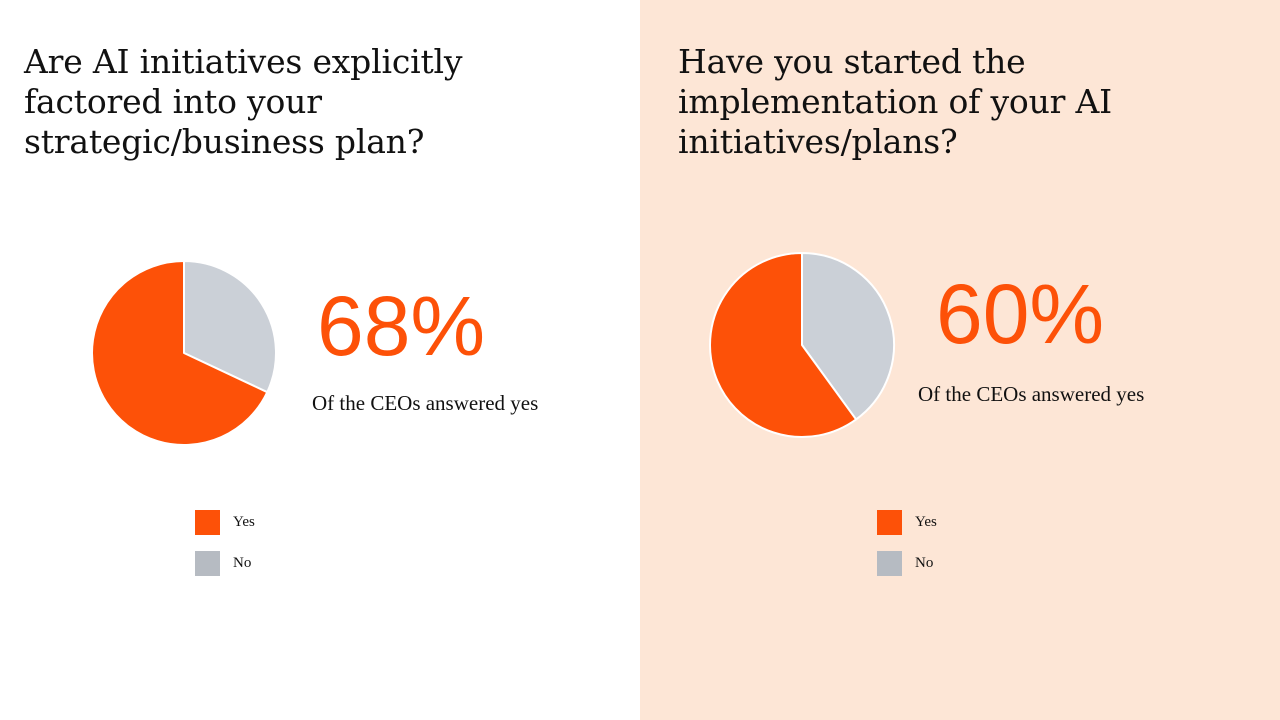 The image size is (1280, 720). I want to click on left-pie-chart, so click(184, 353).